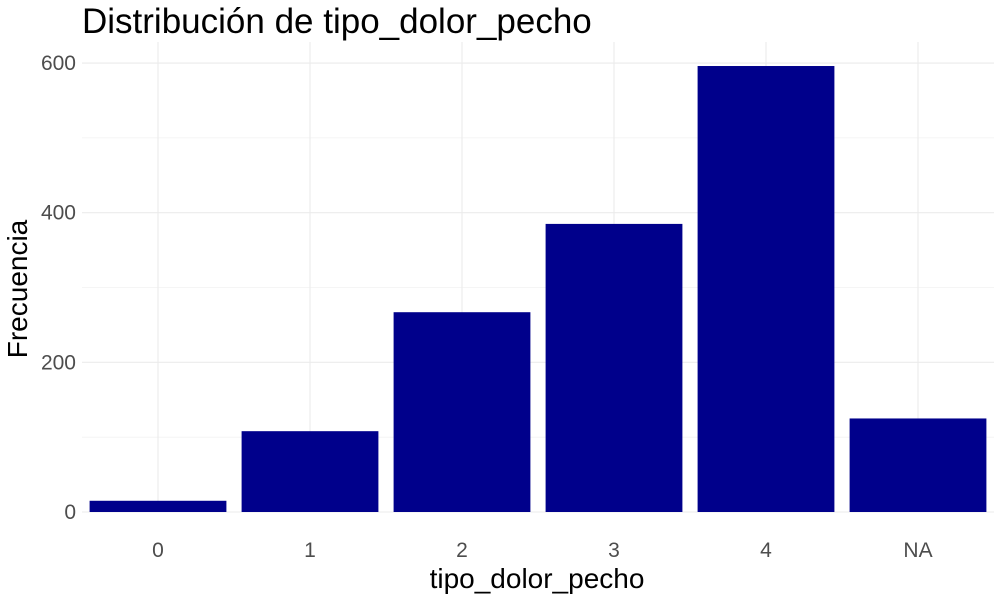 This screenshot has width=1000, height=600. What do you see at coordinates (766, 550) in the screenshot?
I see `x-tick-label: 4` at bounding box center [766, 550].